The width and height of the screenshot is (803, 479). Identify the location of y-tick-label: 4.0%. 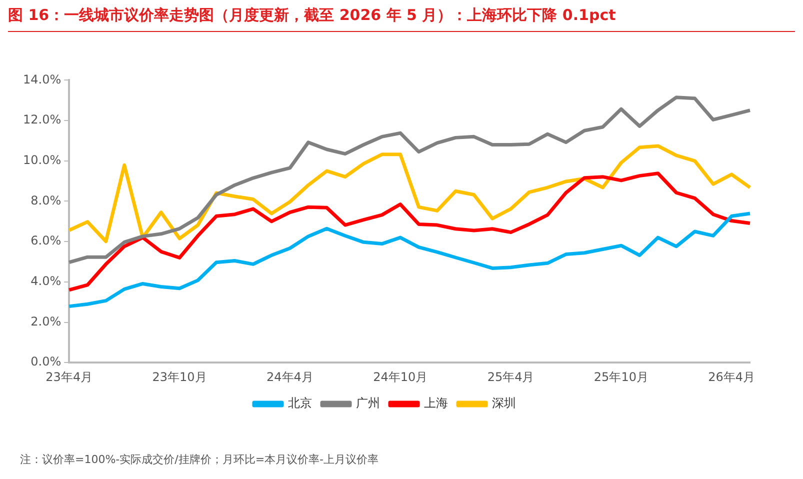
(46, 281).